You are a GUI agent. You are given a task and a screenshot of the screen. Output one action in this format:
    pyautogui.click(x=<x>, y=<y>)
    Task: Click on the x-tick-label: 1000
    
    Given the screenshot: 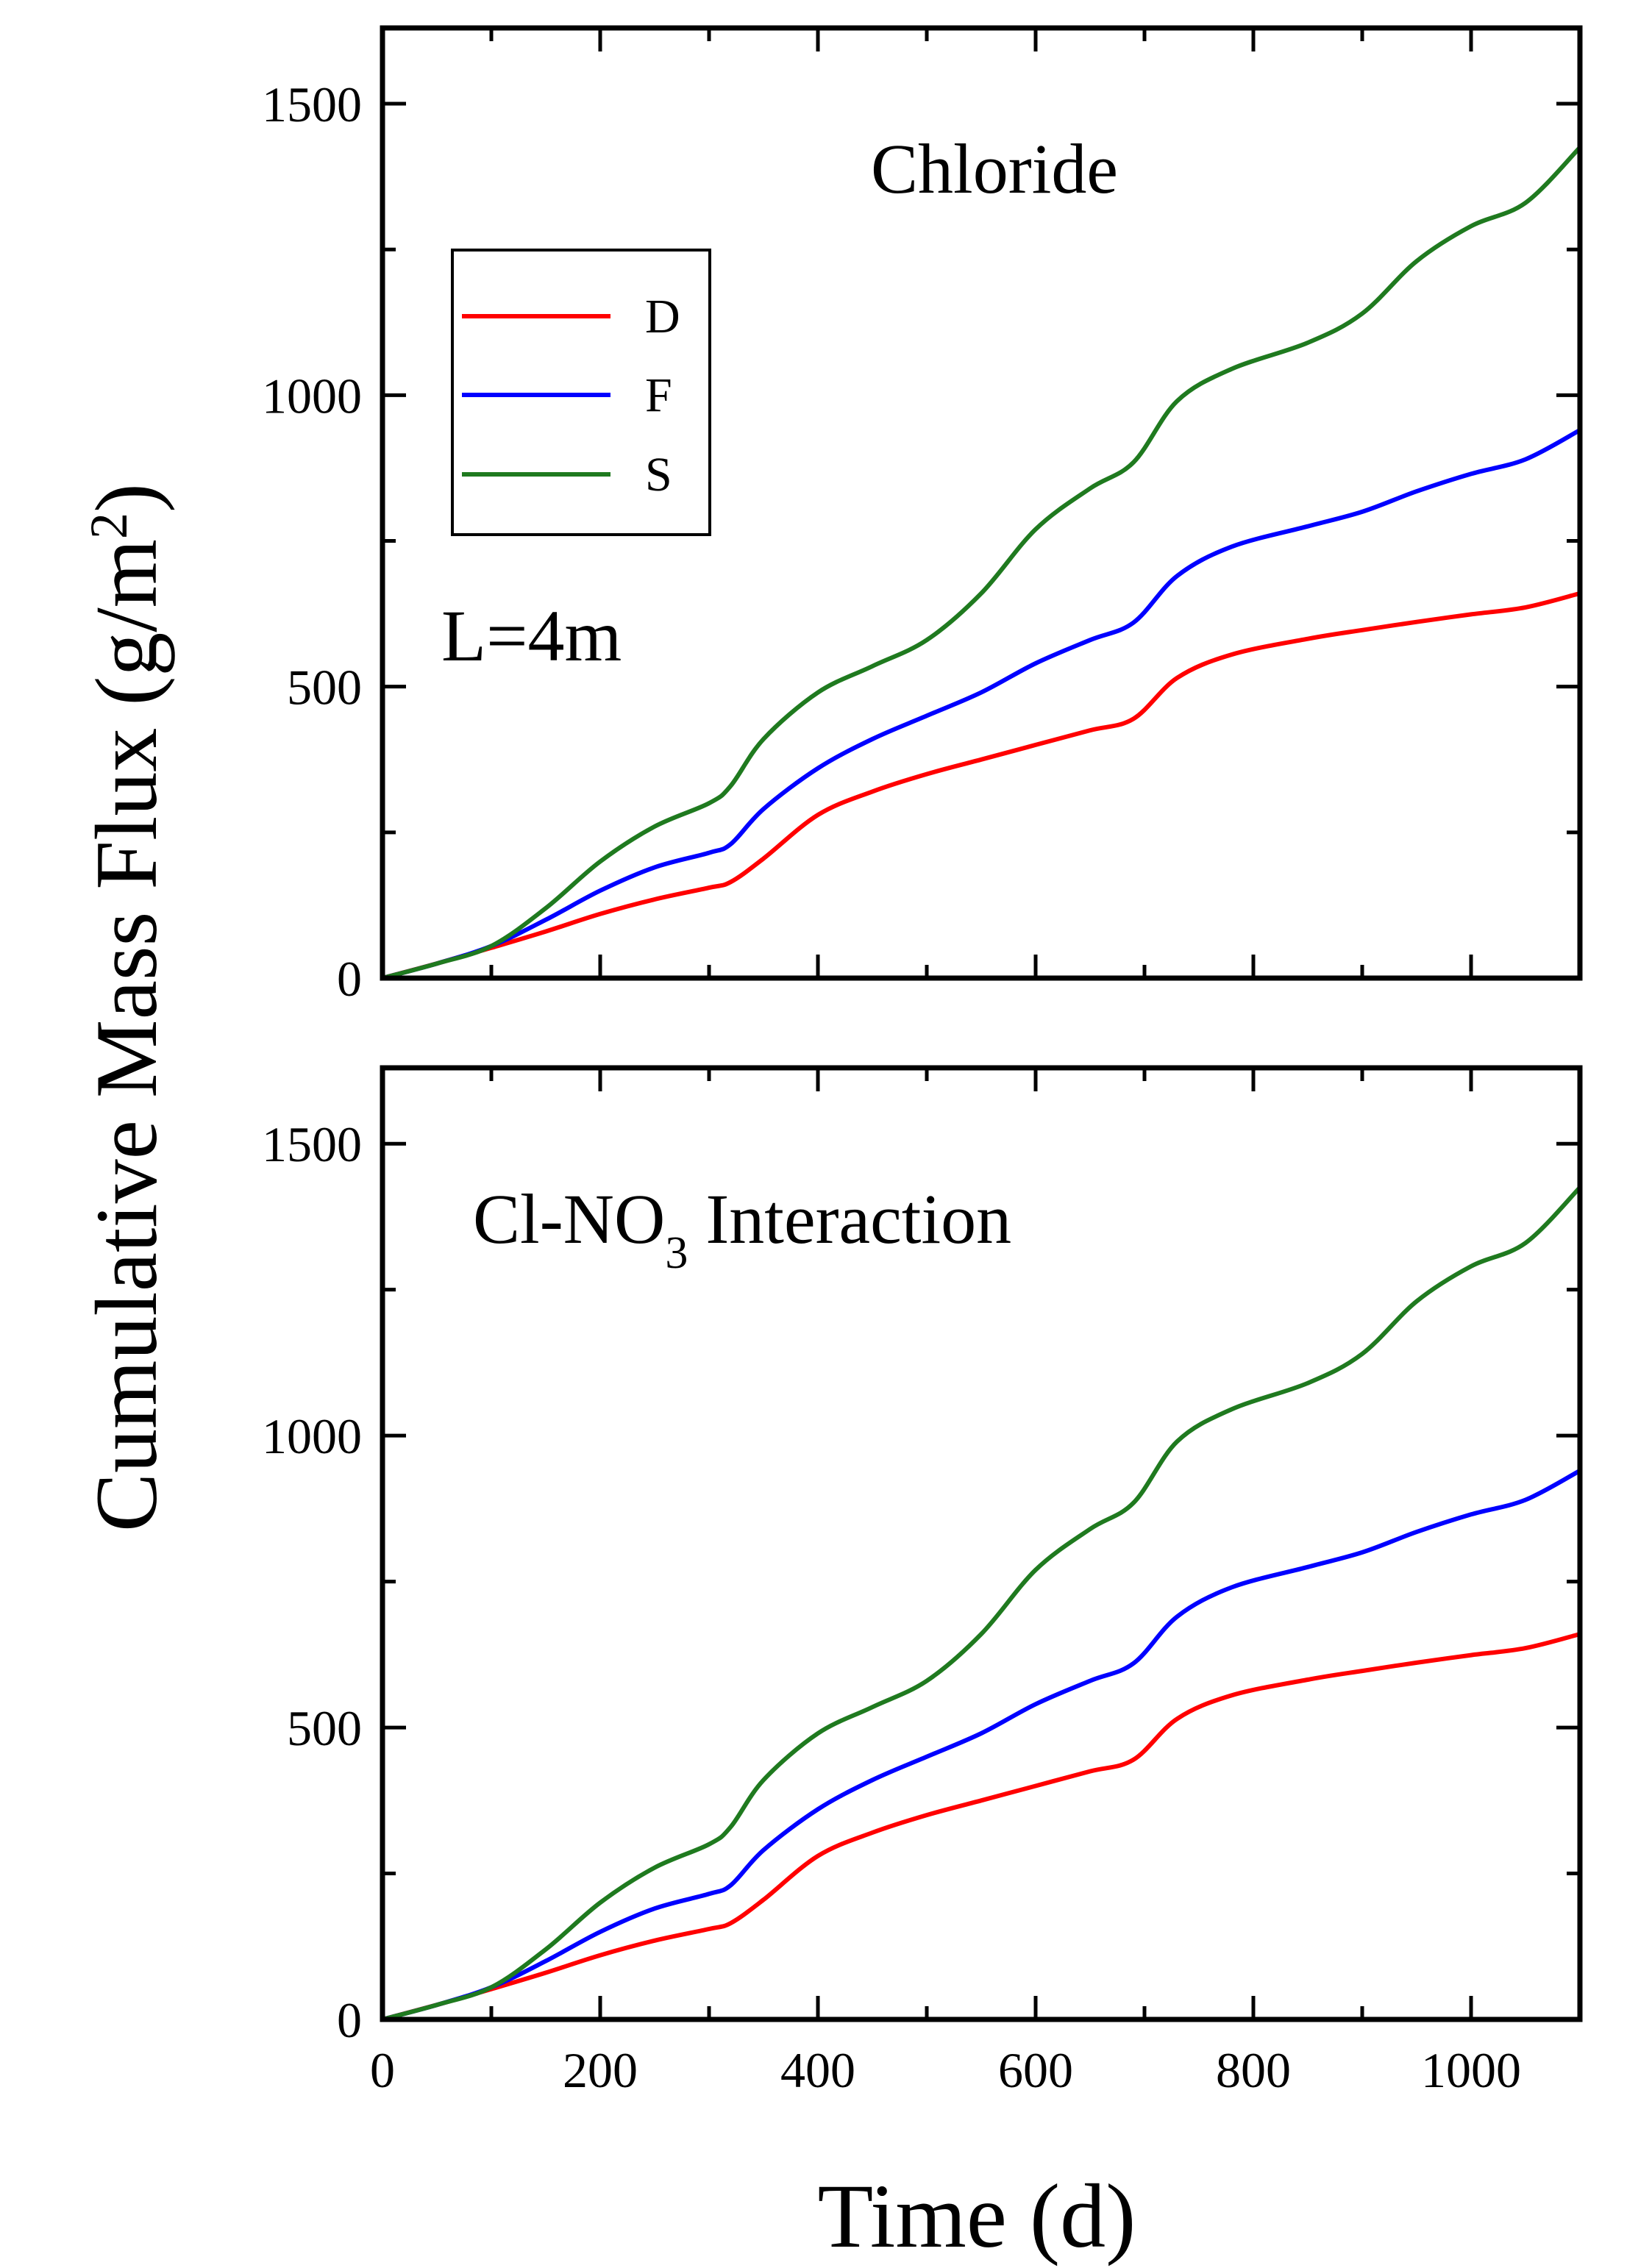 What is the action you would take?
    pyautogui.click(x=1471, y=2070)
    